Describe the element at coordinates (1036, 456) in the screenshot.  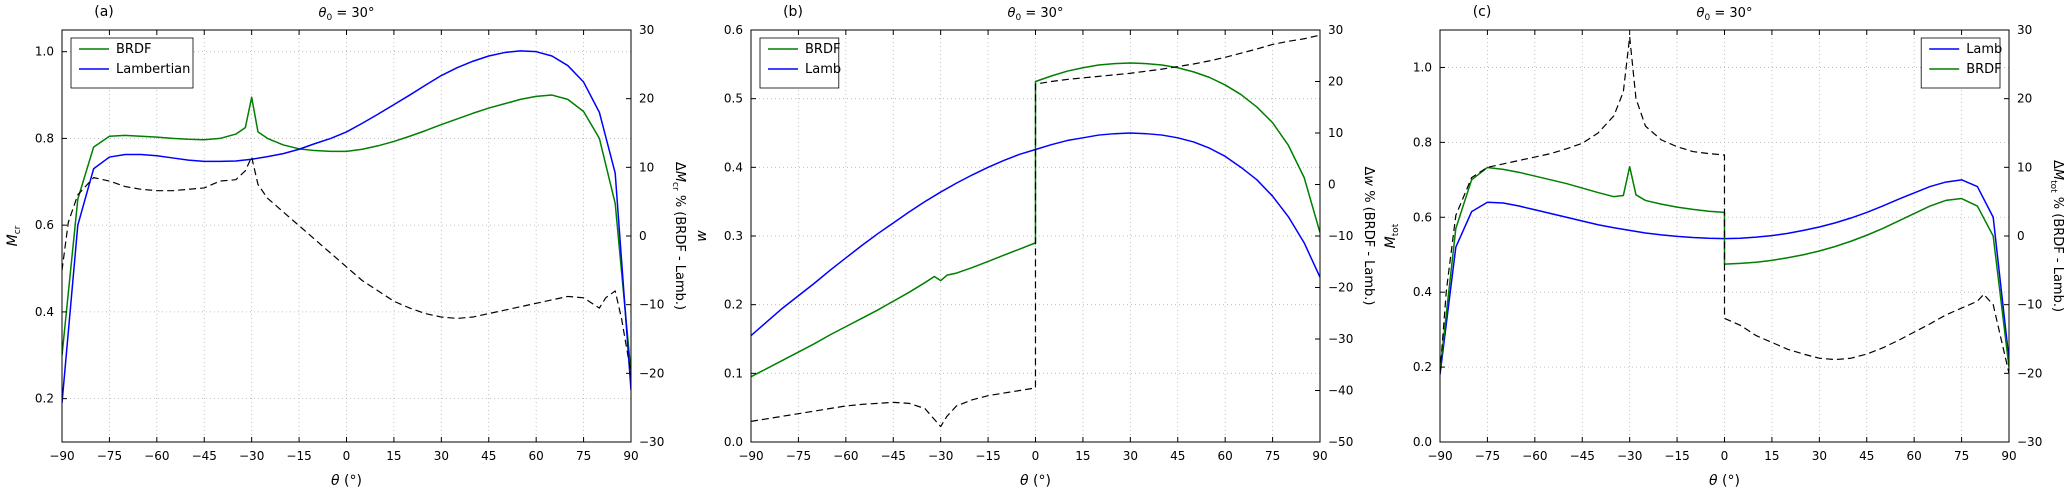
I see `x-tick-label: 0` at that location.